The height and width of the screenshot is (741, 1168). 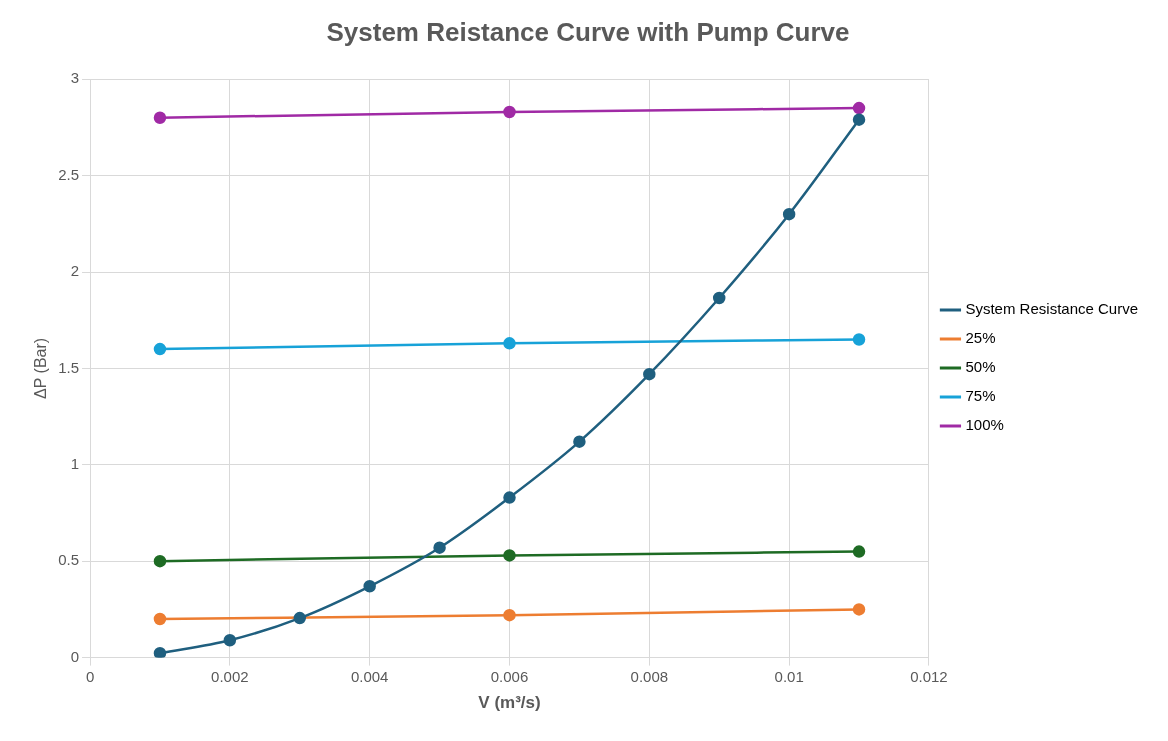 I want to click on x-tick-label: 0.008, so click(x=649, y=676).